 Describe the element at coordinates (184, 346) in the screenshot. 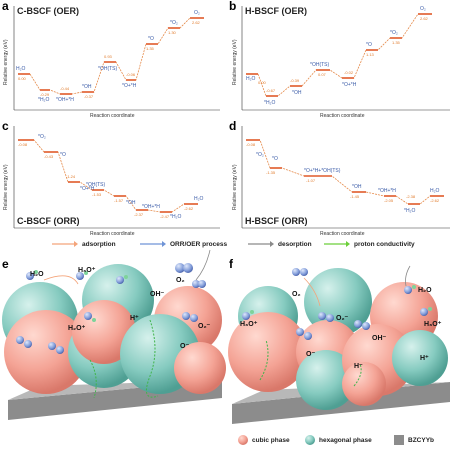

I see `scene-e-label: O⁻` at that location.